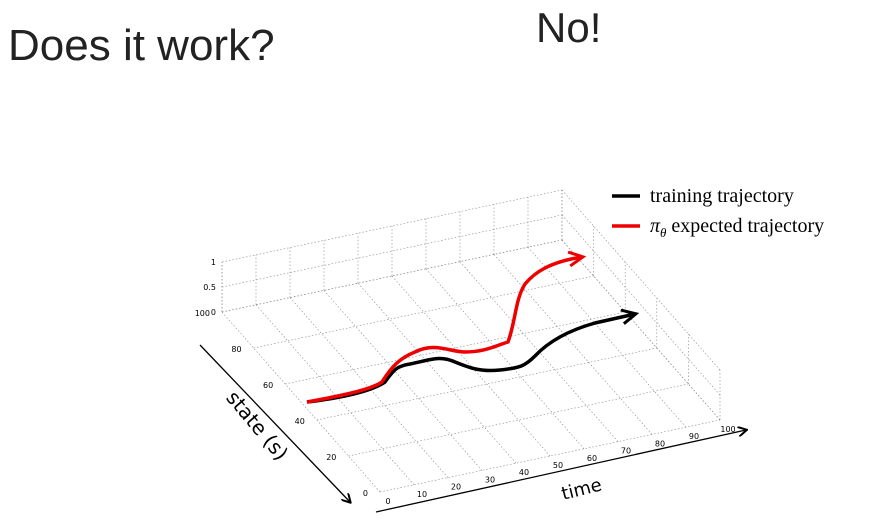  Describe the element at coordinates (387, 501) in the screenshot. I see `time-tick-label: 0` at that location.